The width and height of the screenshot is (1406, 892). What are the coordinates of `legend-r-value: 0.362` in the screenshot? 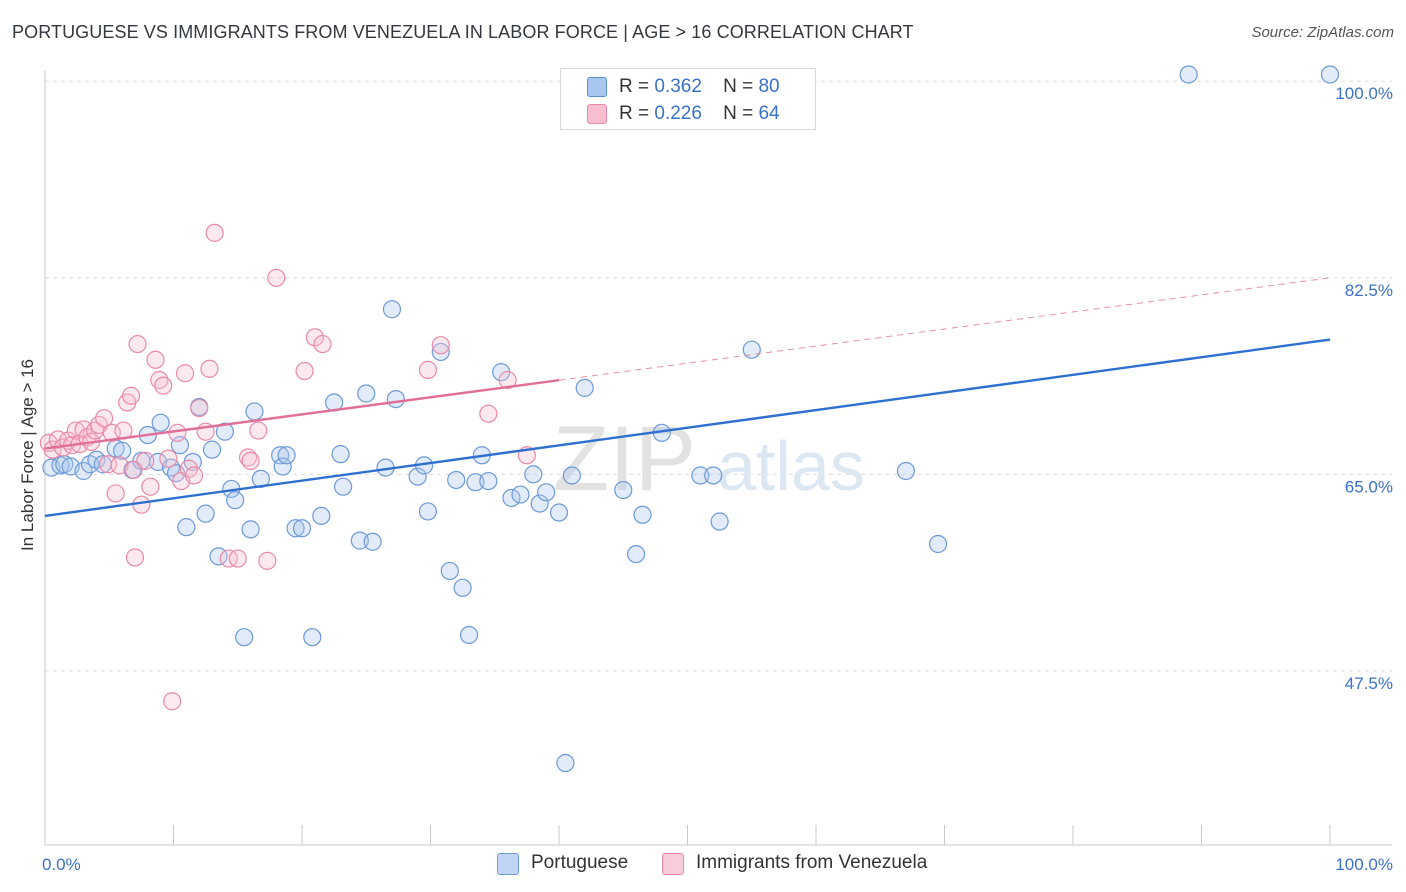 It's located at (678, 86).